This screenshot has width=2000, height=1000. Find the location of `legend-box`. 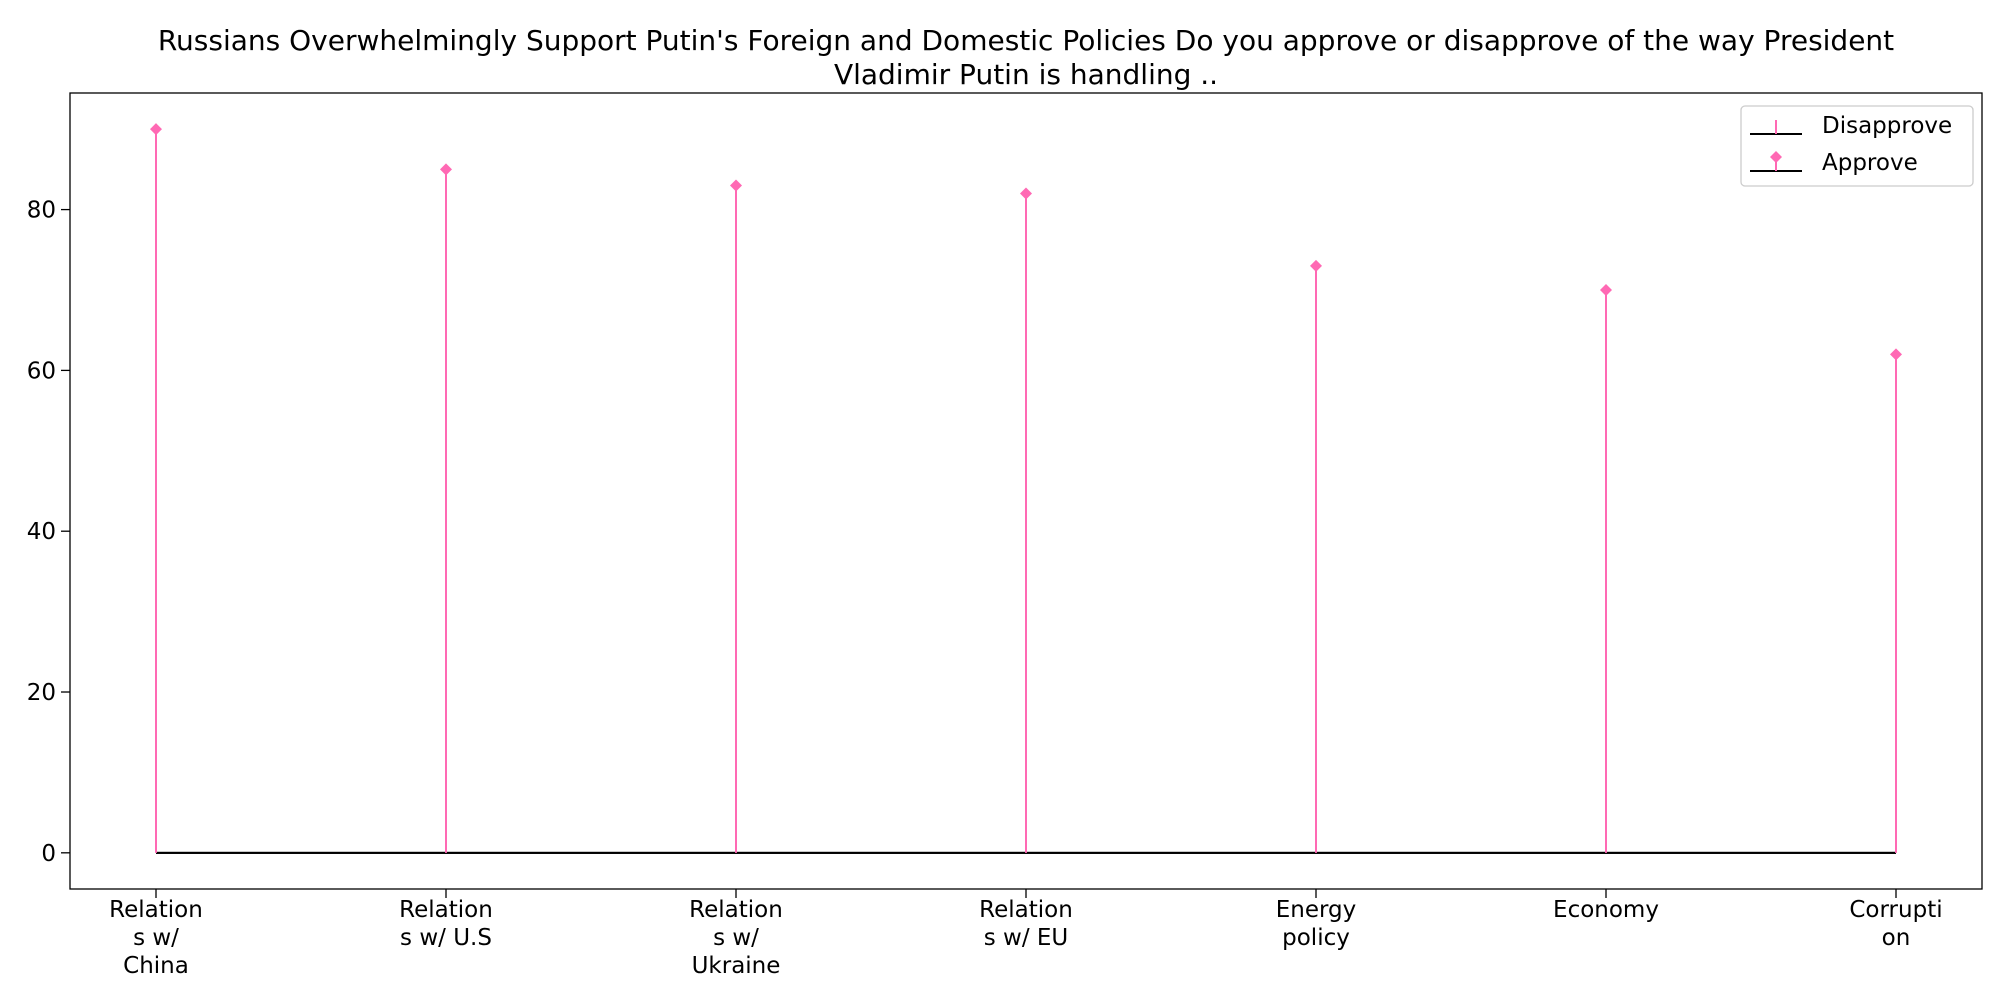

legend-box is located at coordinates (1857, 146).